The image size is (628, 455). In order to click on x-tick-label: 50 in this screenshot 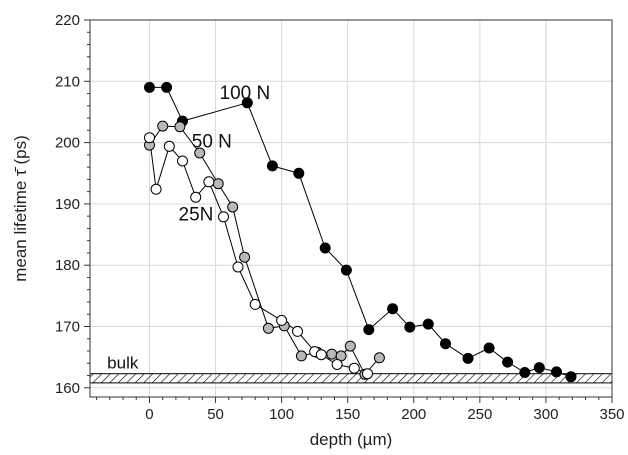, I will do `click(215, 414)`.